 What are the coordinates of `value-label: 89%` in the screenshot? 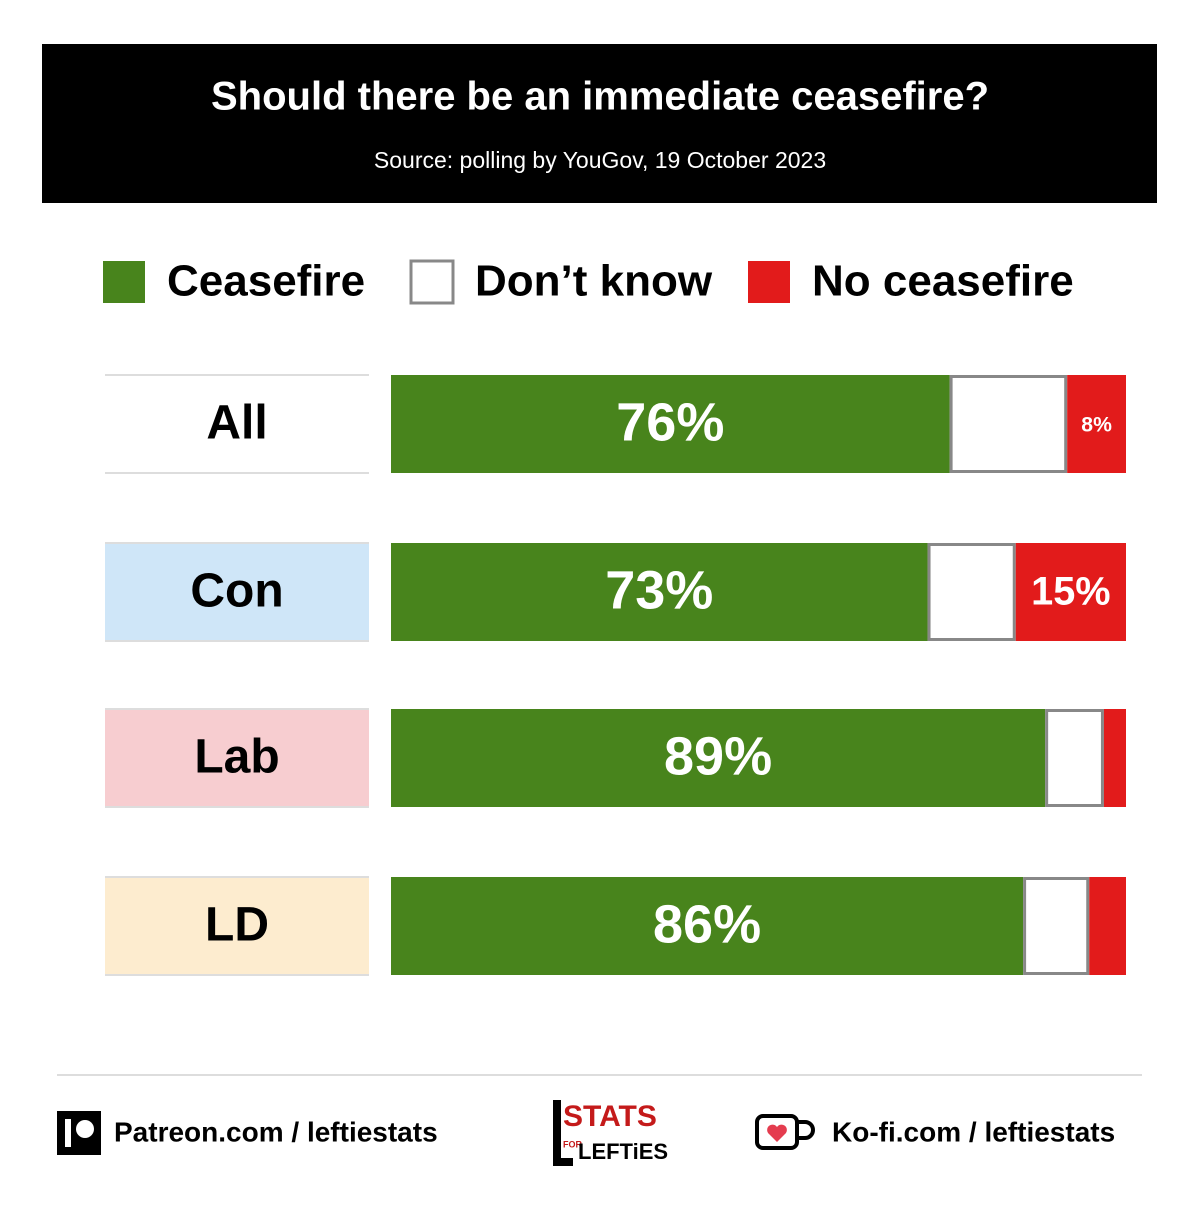 It's located at (718, 756).